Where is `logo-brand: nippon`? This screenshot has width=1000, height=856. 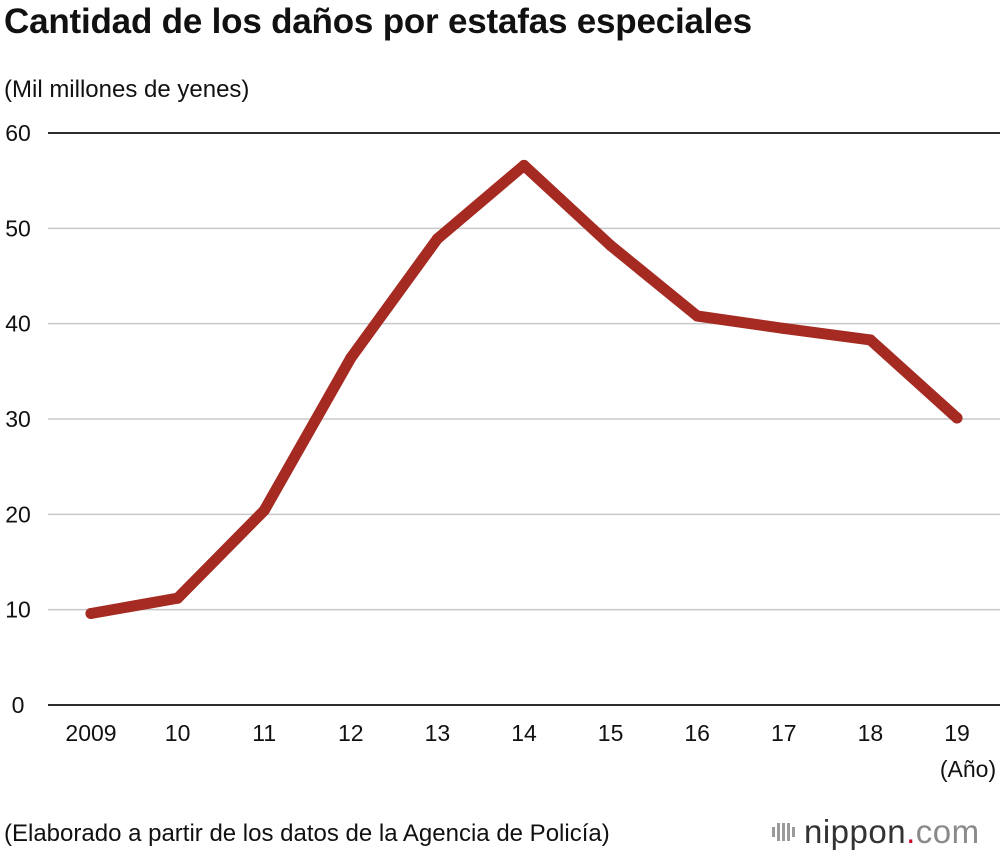
logo-brand: nippon is located at coordinates (855, 831).